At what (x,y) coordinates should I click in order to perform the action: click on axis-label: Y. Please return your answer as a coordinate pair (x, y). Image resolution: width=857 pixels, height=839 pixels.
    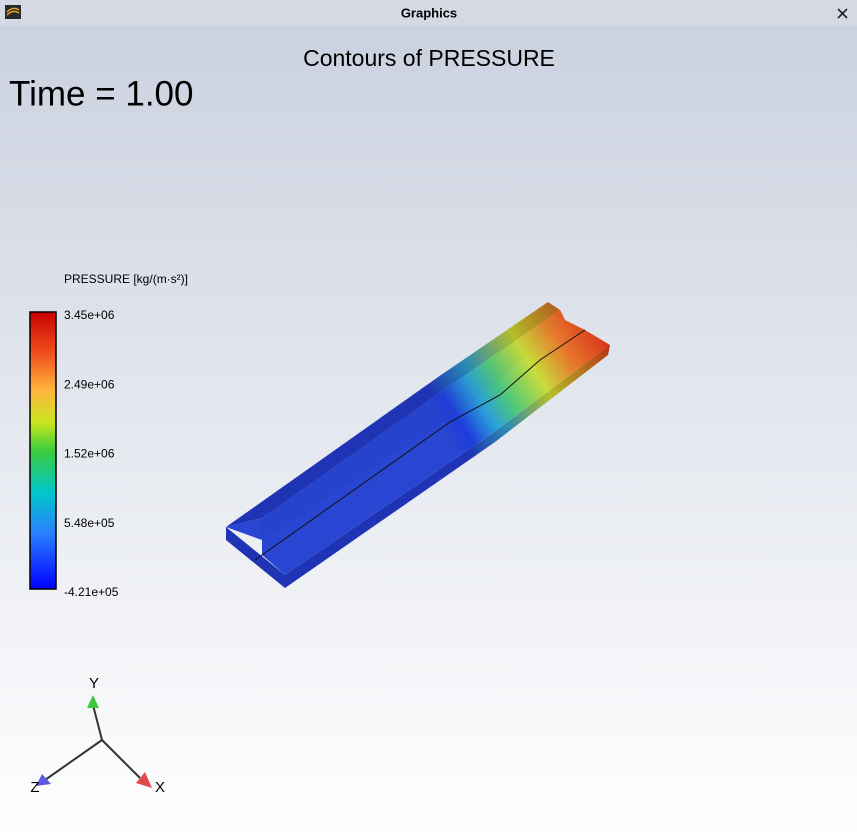
    Looking at the image, I should click on (94, 683).